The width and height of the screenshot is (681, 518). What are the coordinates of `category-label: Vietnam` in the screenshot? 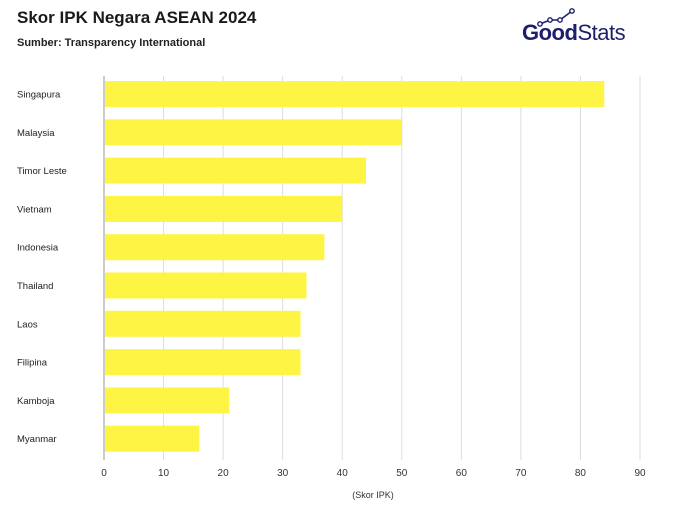 It's located at (34, 209).